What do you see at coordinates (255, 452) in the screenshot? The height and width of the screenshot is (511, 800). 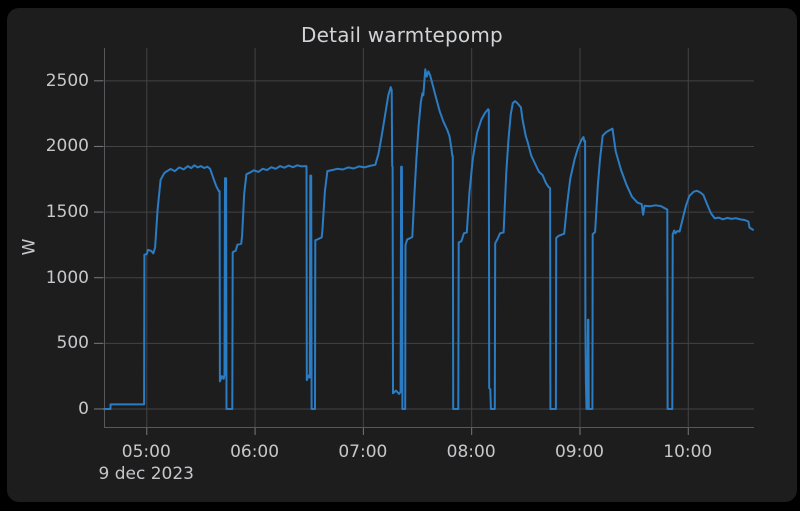 I see `x-tick-label: 06:00` at bounding box center [255, 452].